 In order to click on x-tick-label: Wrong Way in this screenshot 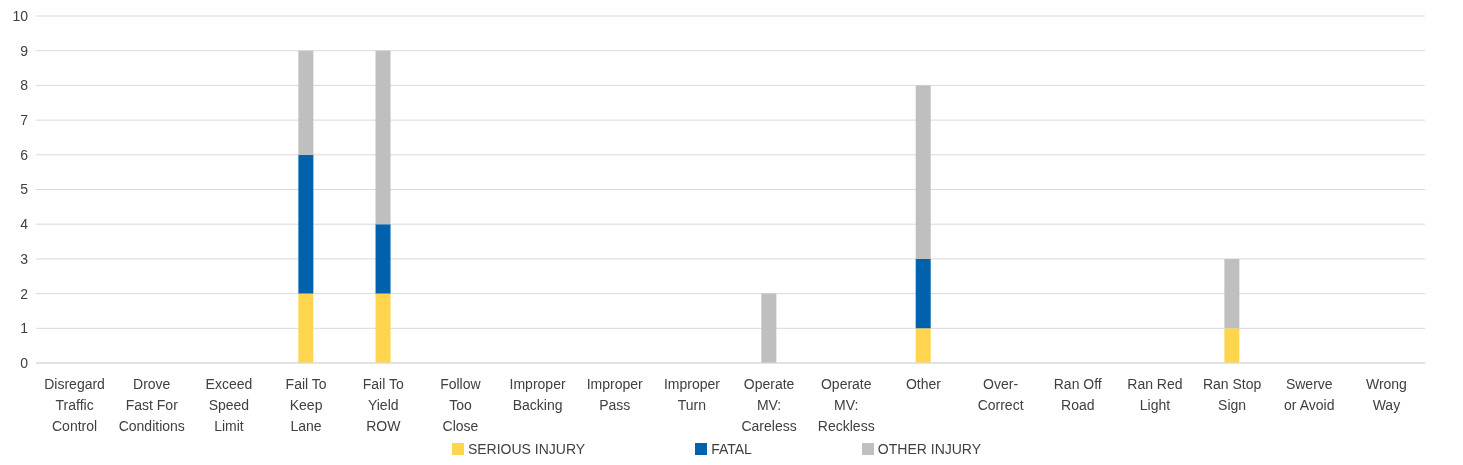, I will do `click(1386, 394)`.